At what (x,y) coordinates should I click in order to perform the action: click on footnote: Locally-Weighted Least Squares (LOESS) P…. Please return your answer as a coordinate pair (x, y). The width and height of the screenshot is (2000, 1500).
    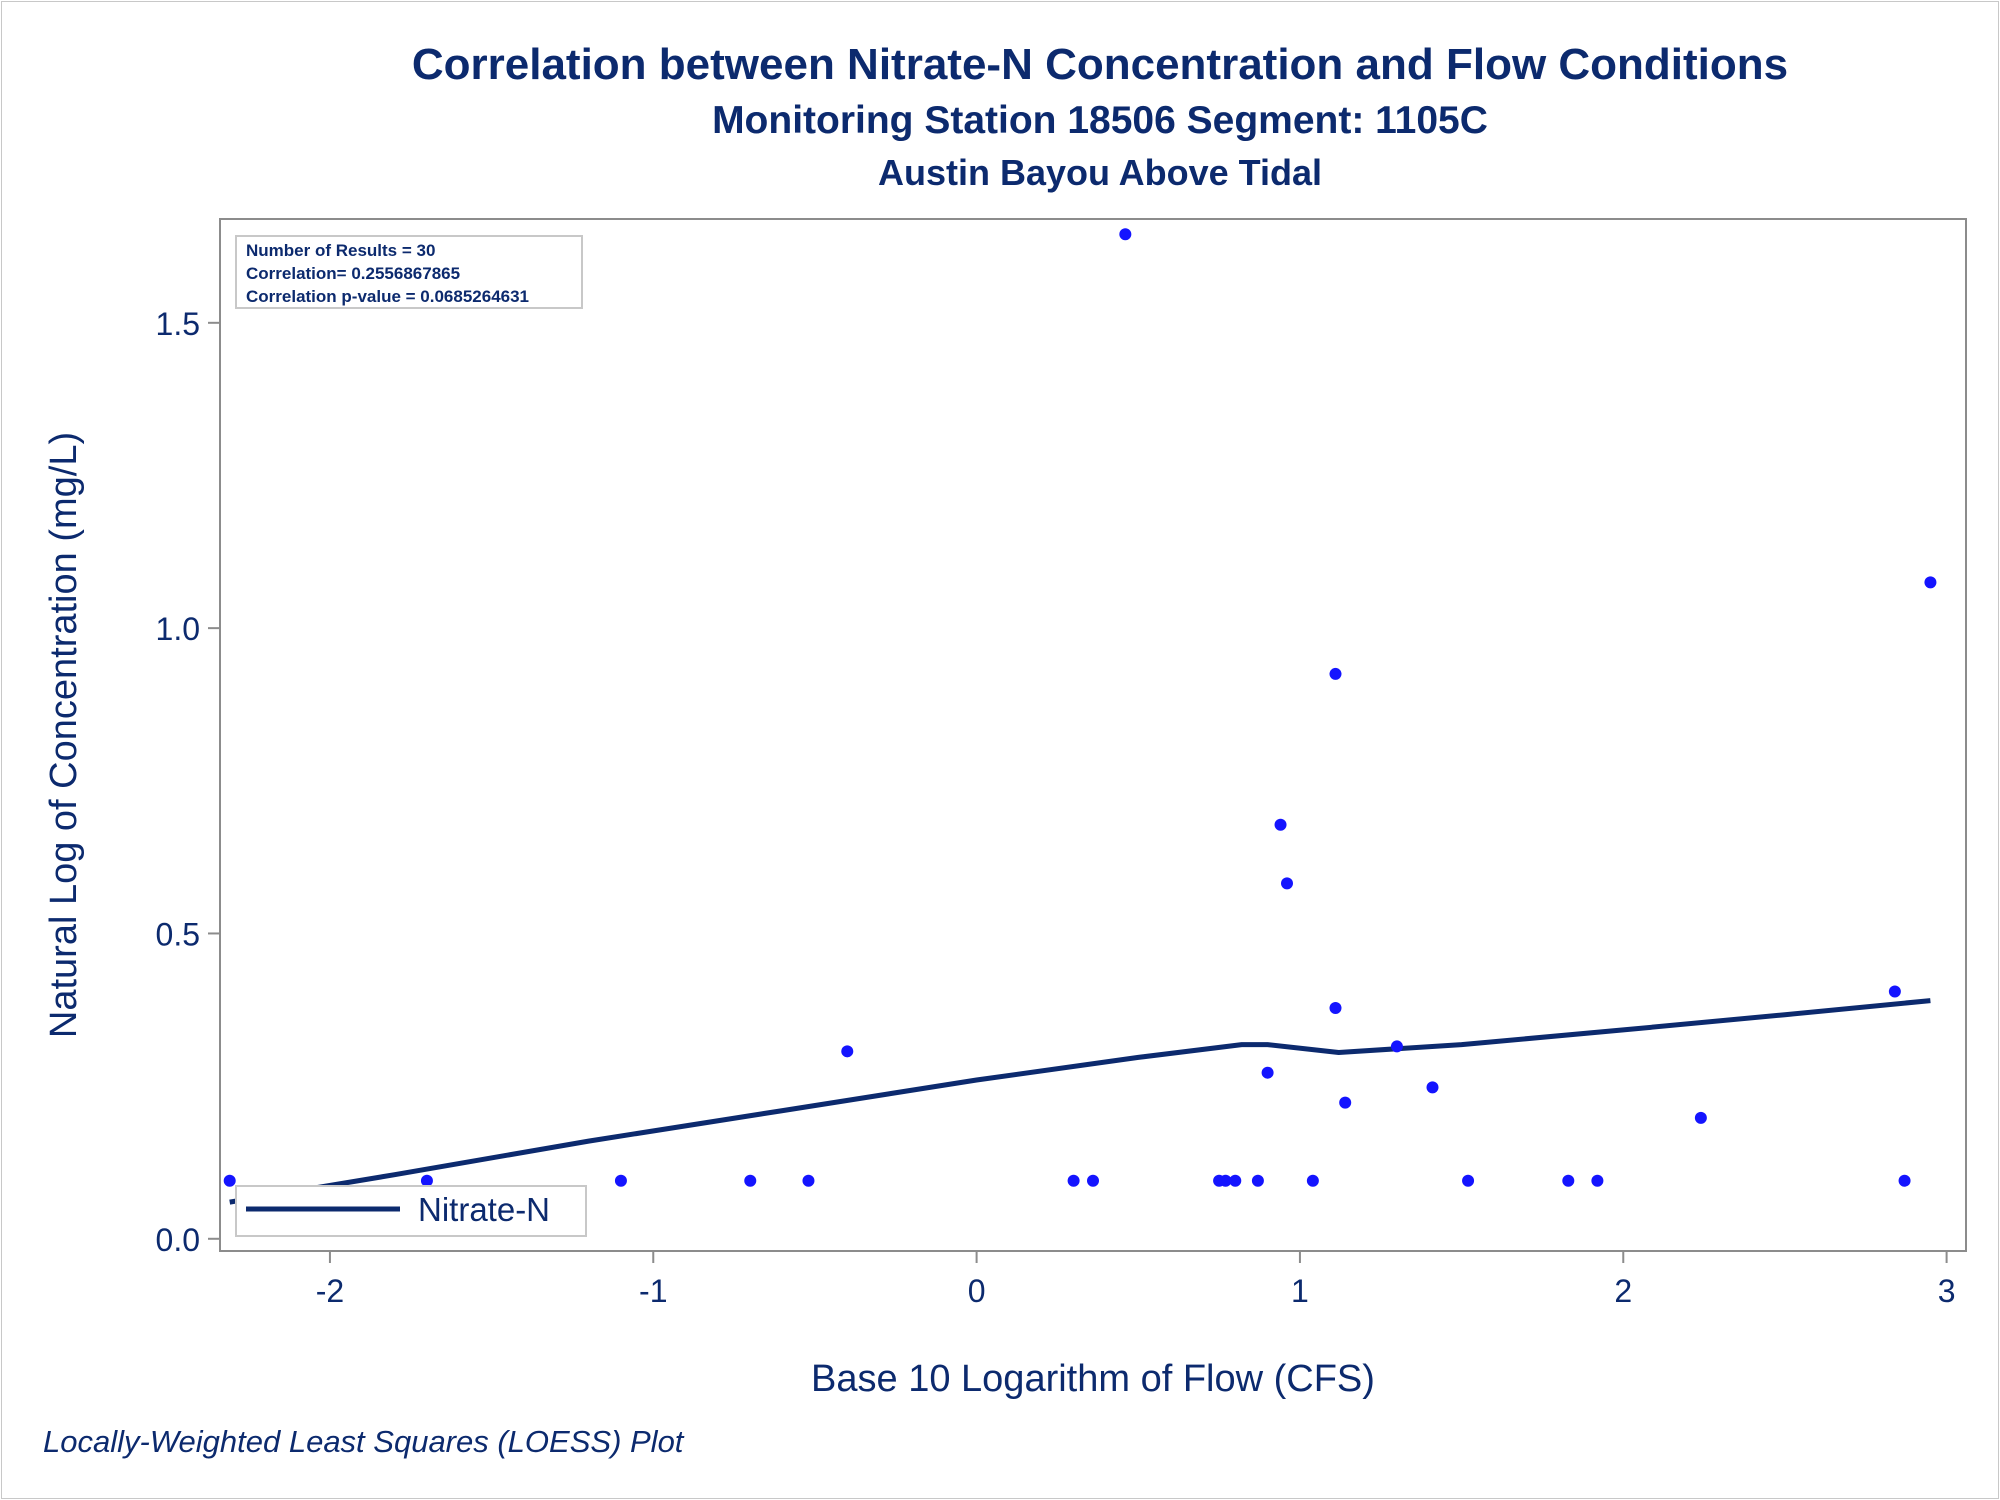
    Looking at the image, I should click on (363, 1441).